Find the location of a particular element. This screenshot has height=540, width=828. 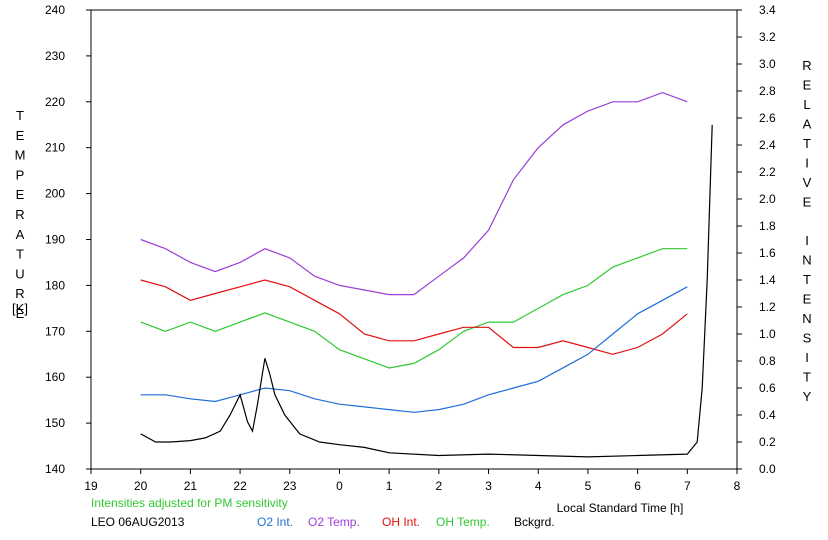

y-right-tick-label: 3.2 is located at coordinates (767, 37).